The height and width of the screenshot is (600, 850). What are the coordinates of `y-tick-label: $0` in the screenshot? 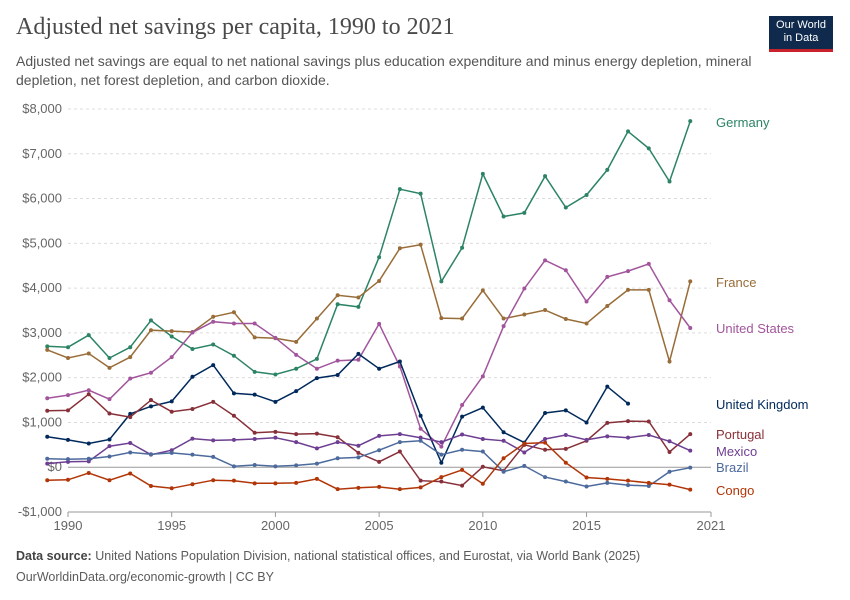 It's located at (55, 466).